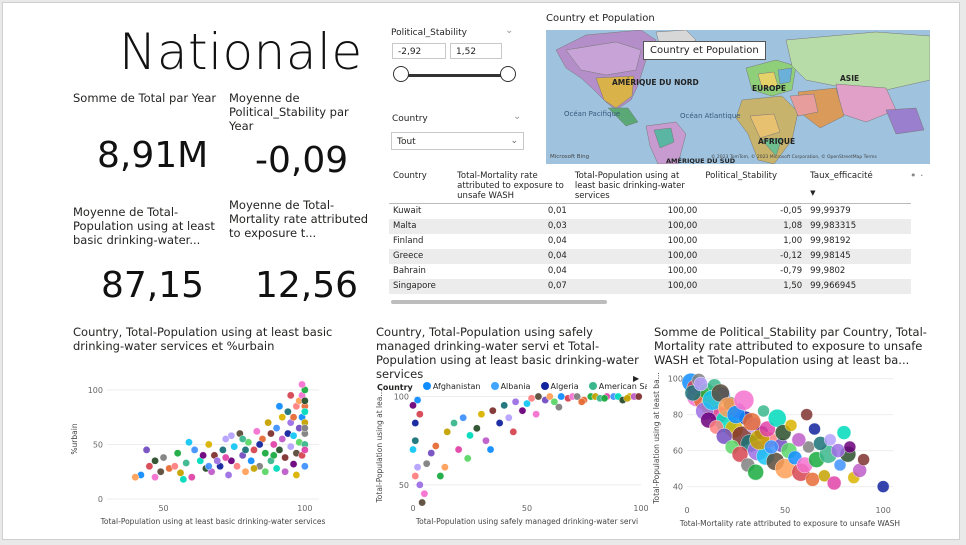 The image size is (966, 545). I want to click on table-row: Kuwait 0,01 100,00 -0,05 99,99379, so click(650, 212).